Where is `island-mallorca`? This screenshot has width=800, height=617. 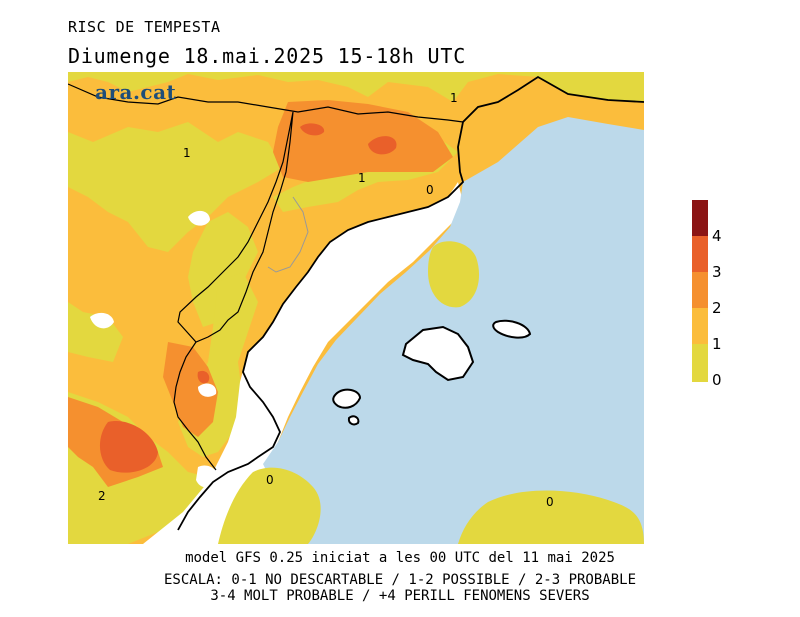
island-mallorca is located at coordinates (438, 353).